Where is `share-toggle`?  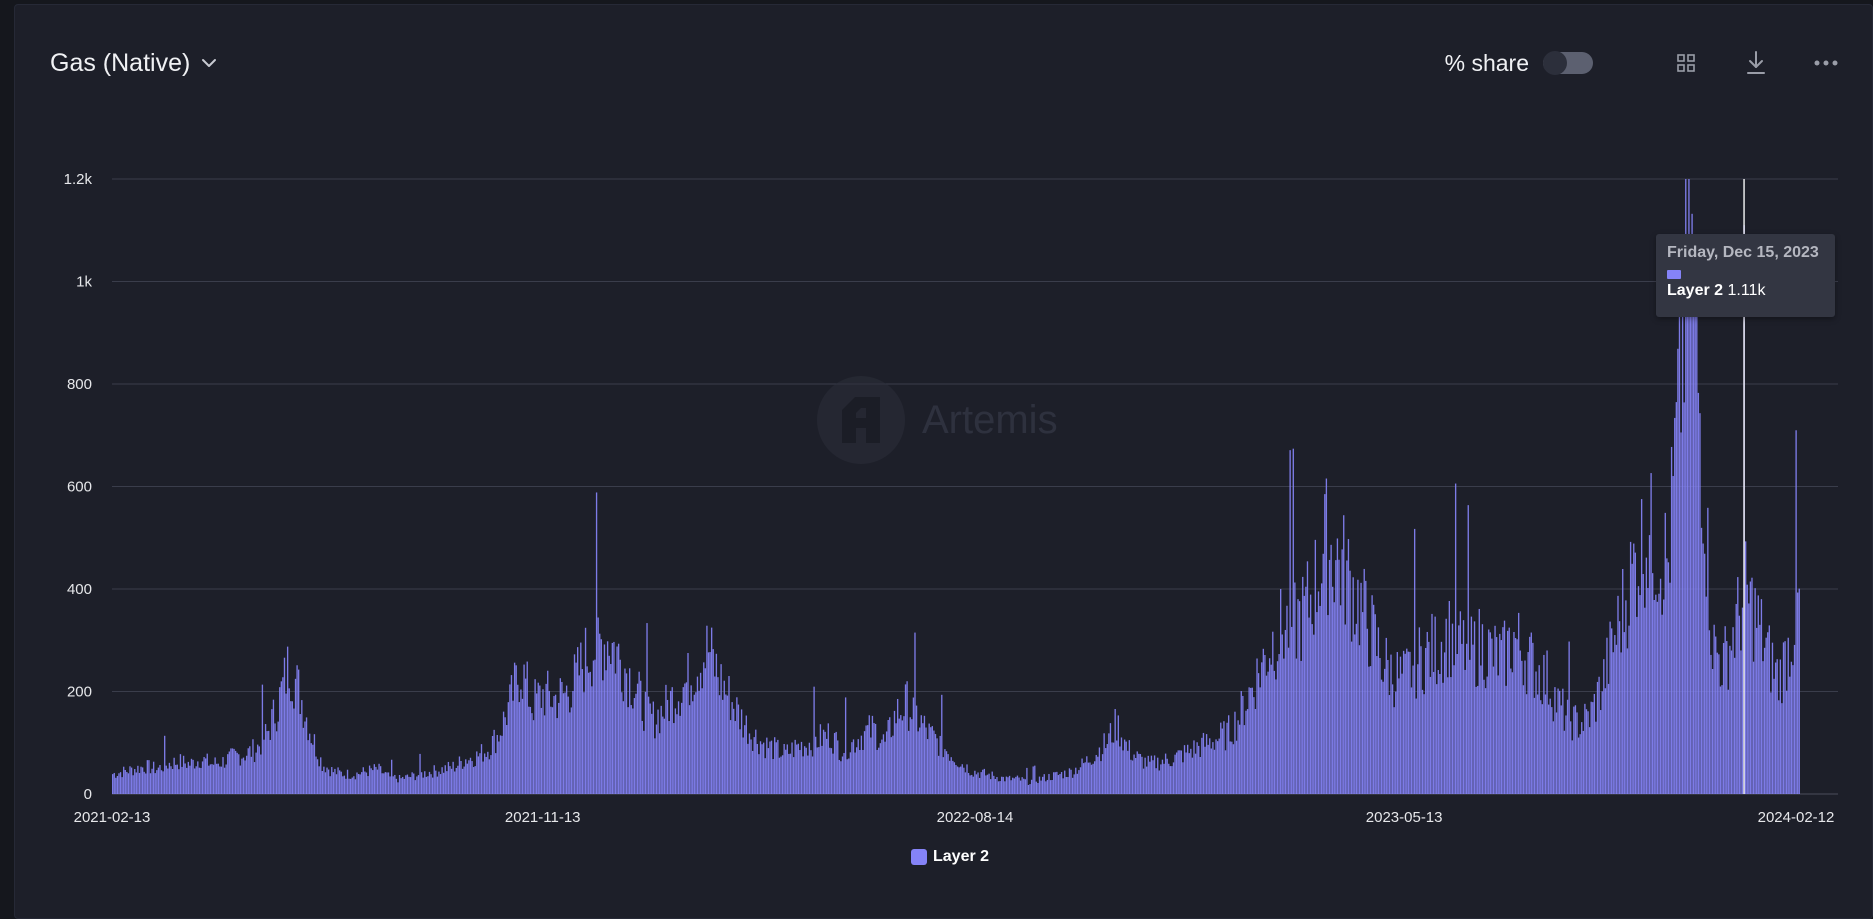
share-toggle is located at coordinates (1568, 63).